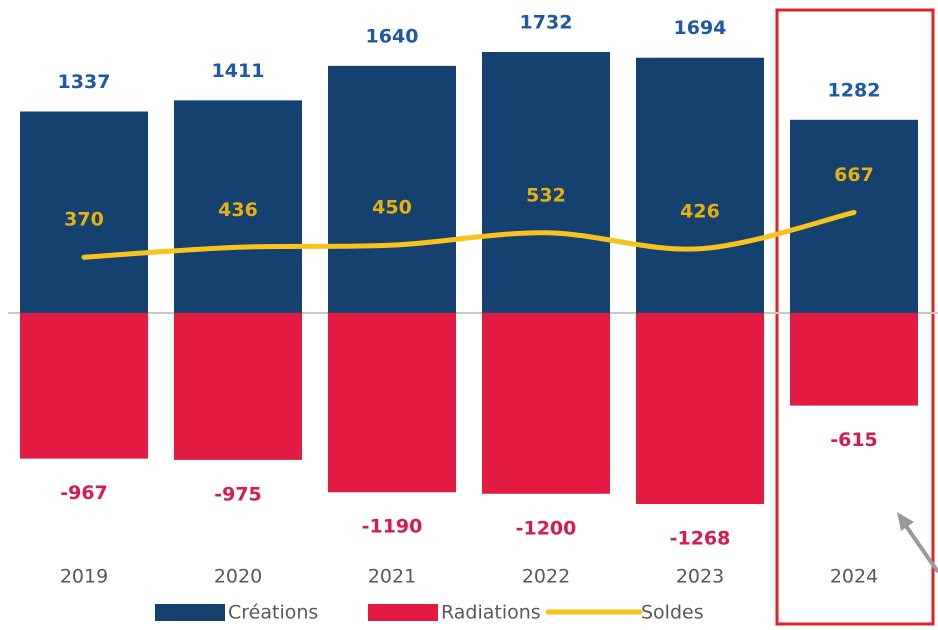 Image resolution: width=938 pixels, height=630 pixels. What do you see at coordinates (624, 613) in the screenshot?
I see `legend-item: Soldes` at bounding box center [624, 613].